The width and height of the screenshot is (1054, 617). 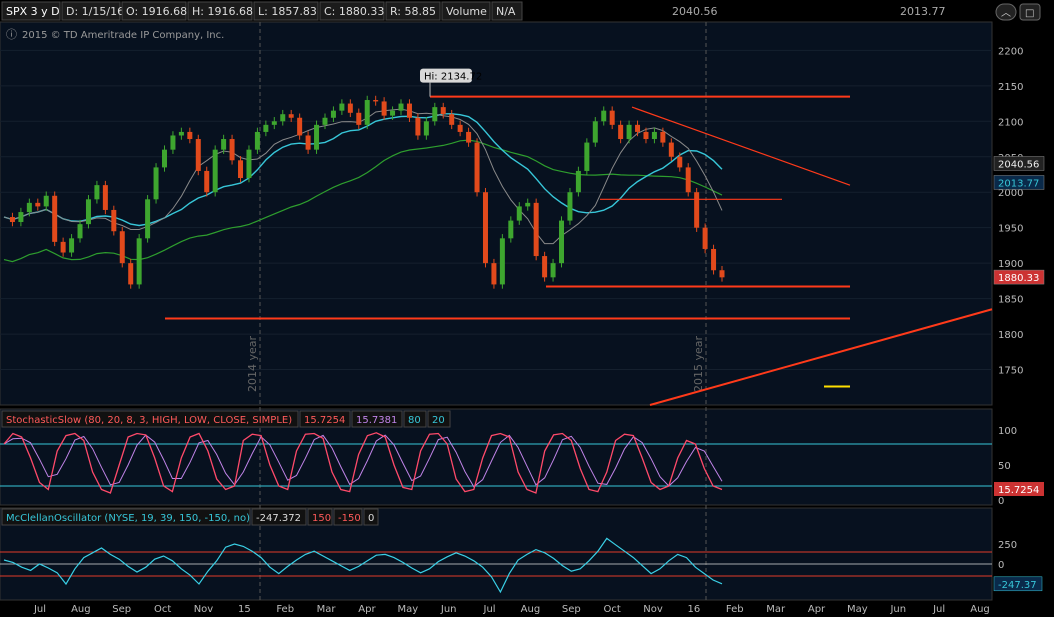 I want to click on stochastic-current-box, so click(x=1019, y=488).